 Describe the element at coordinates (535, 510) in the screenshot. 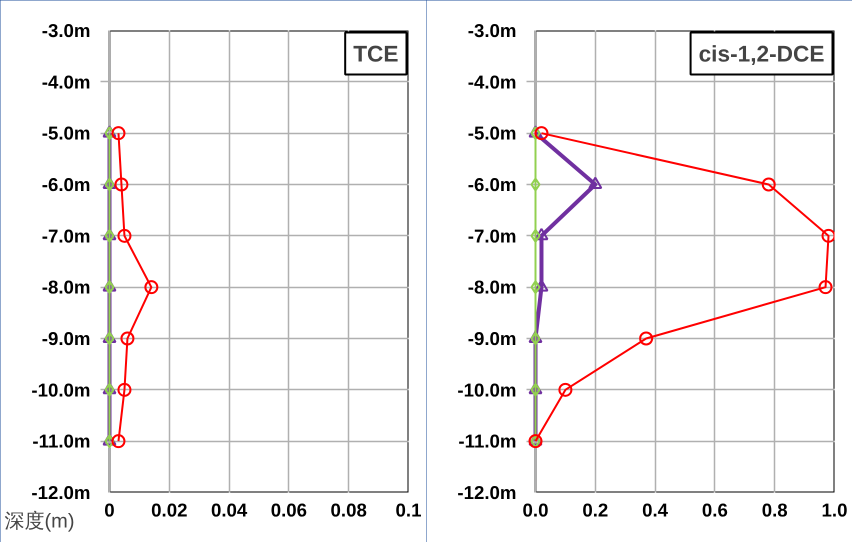

I see `x-tick-label: 0.0` at that location.